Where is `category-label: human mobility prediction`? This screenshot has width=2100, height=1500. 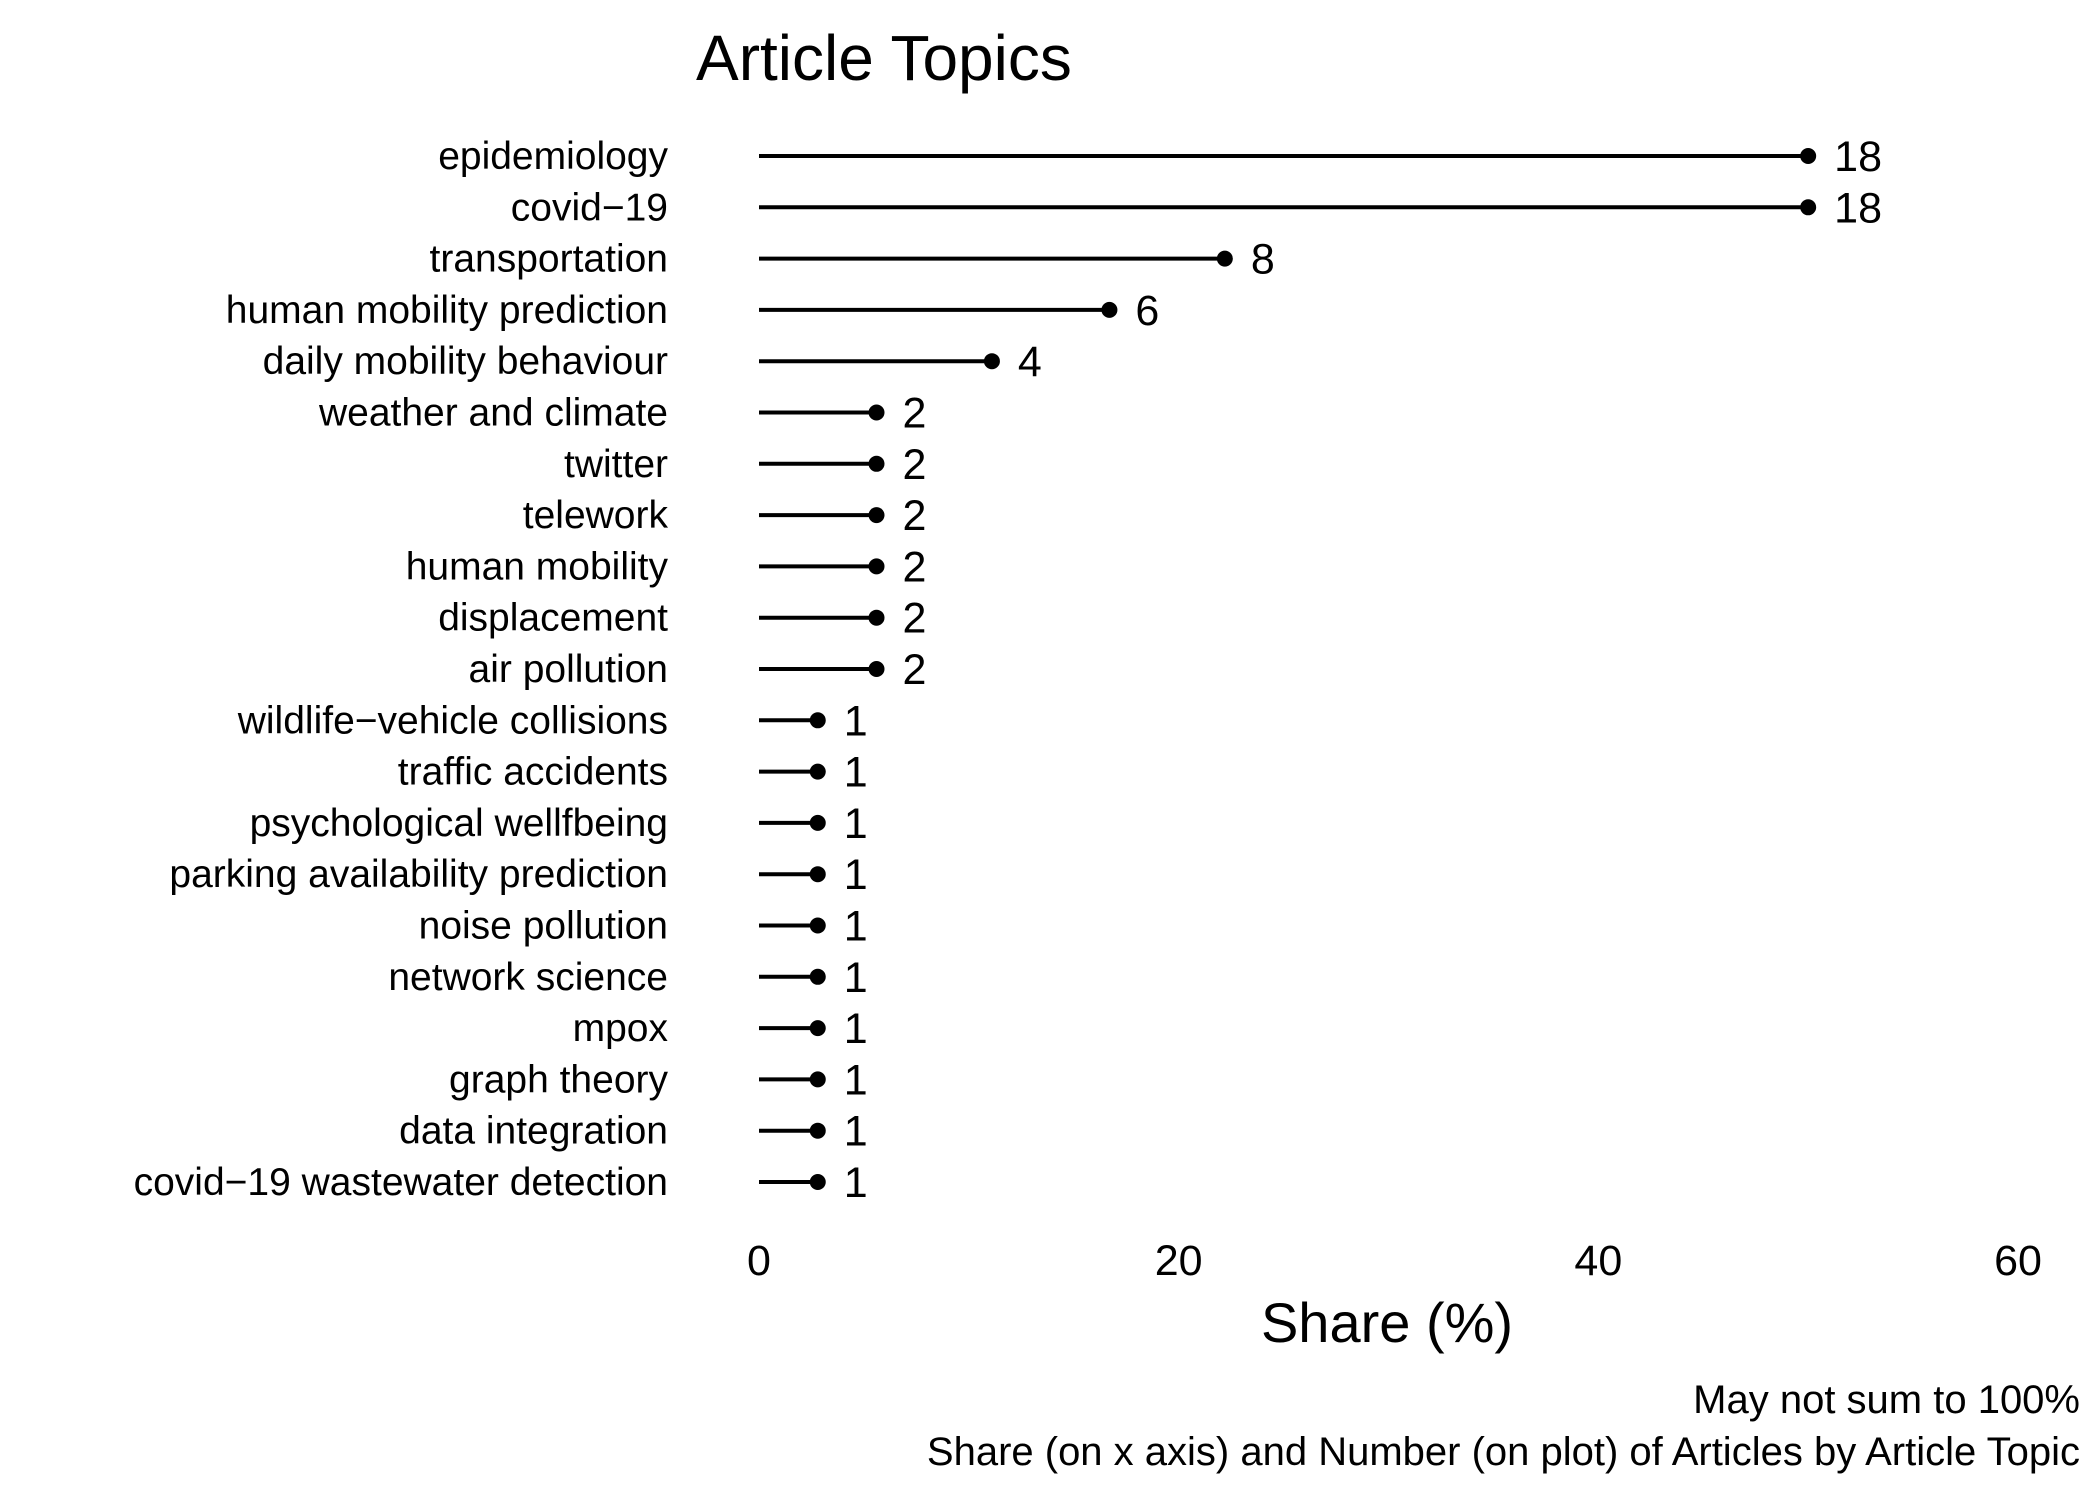
category-label: human mobility prediction is located at coordinates (447, 310).